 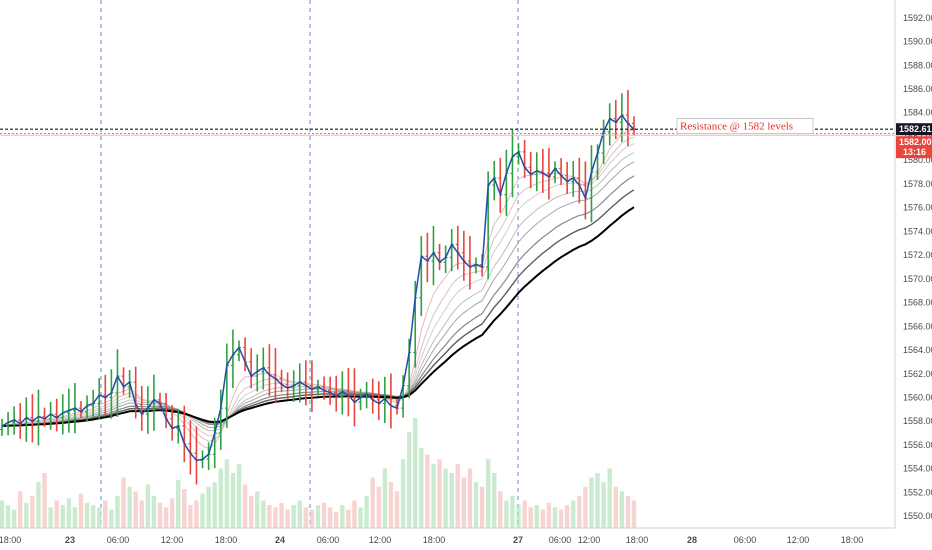 I want to click on price-tags: 1582.61 1582.00 13:16, so click(x=914, y=141).